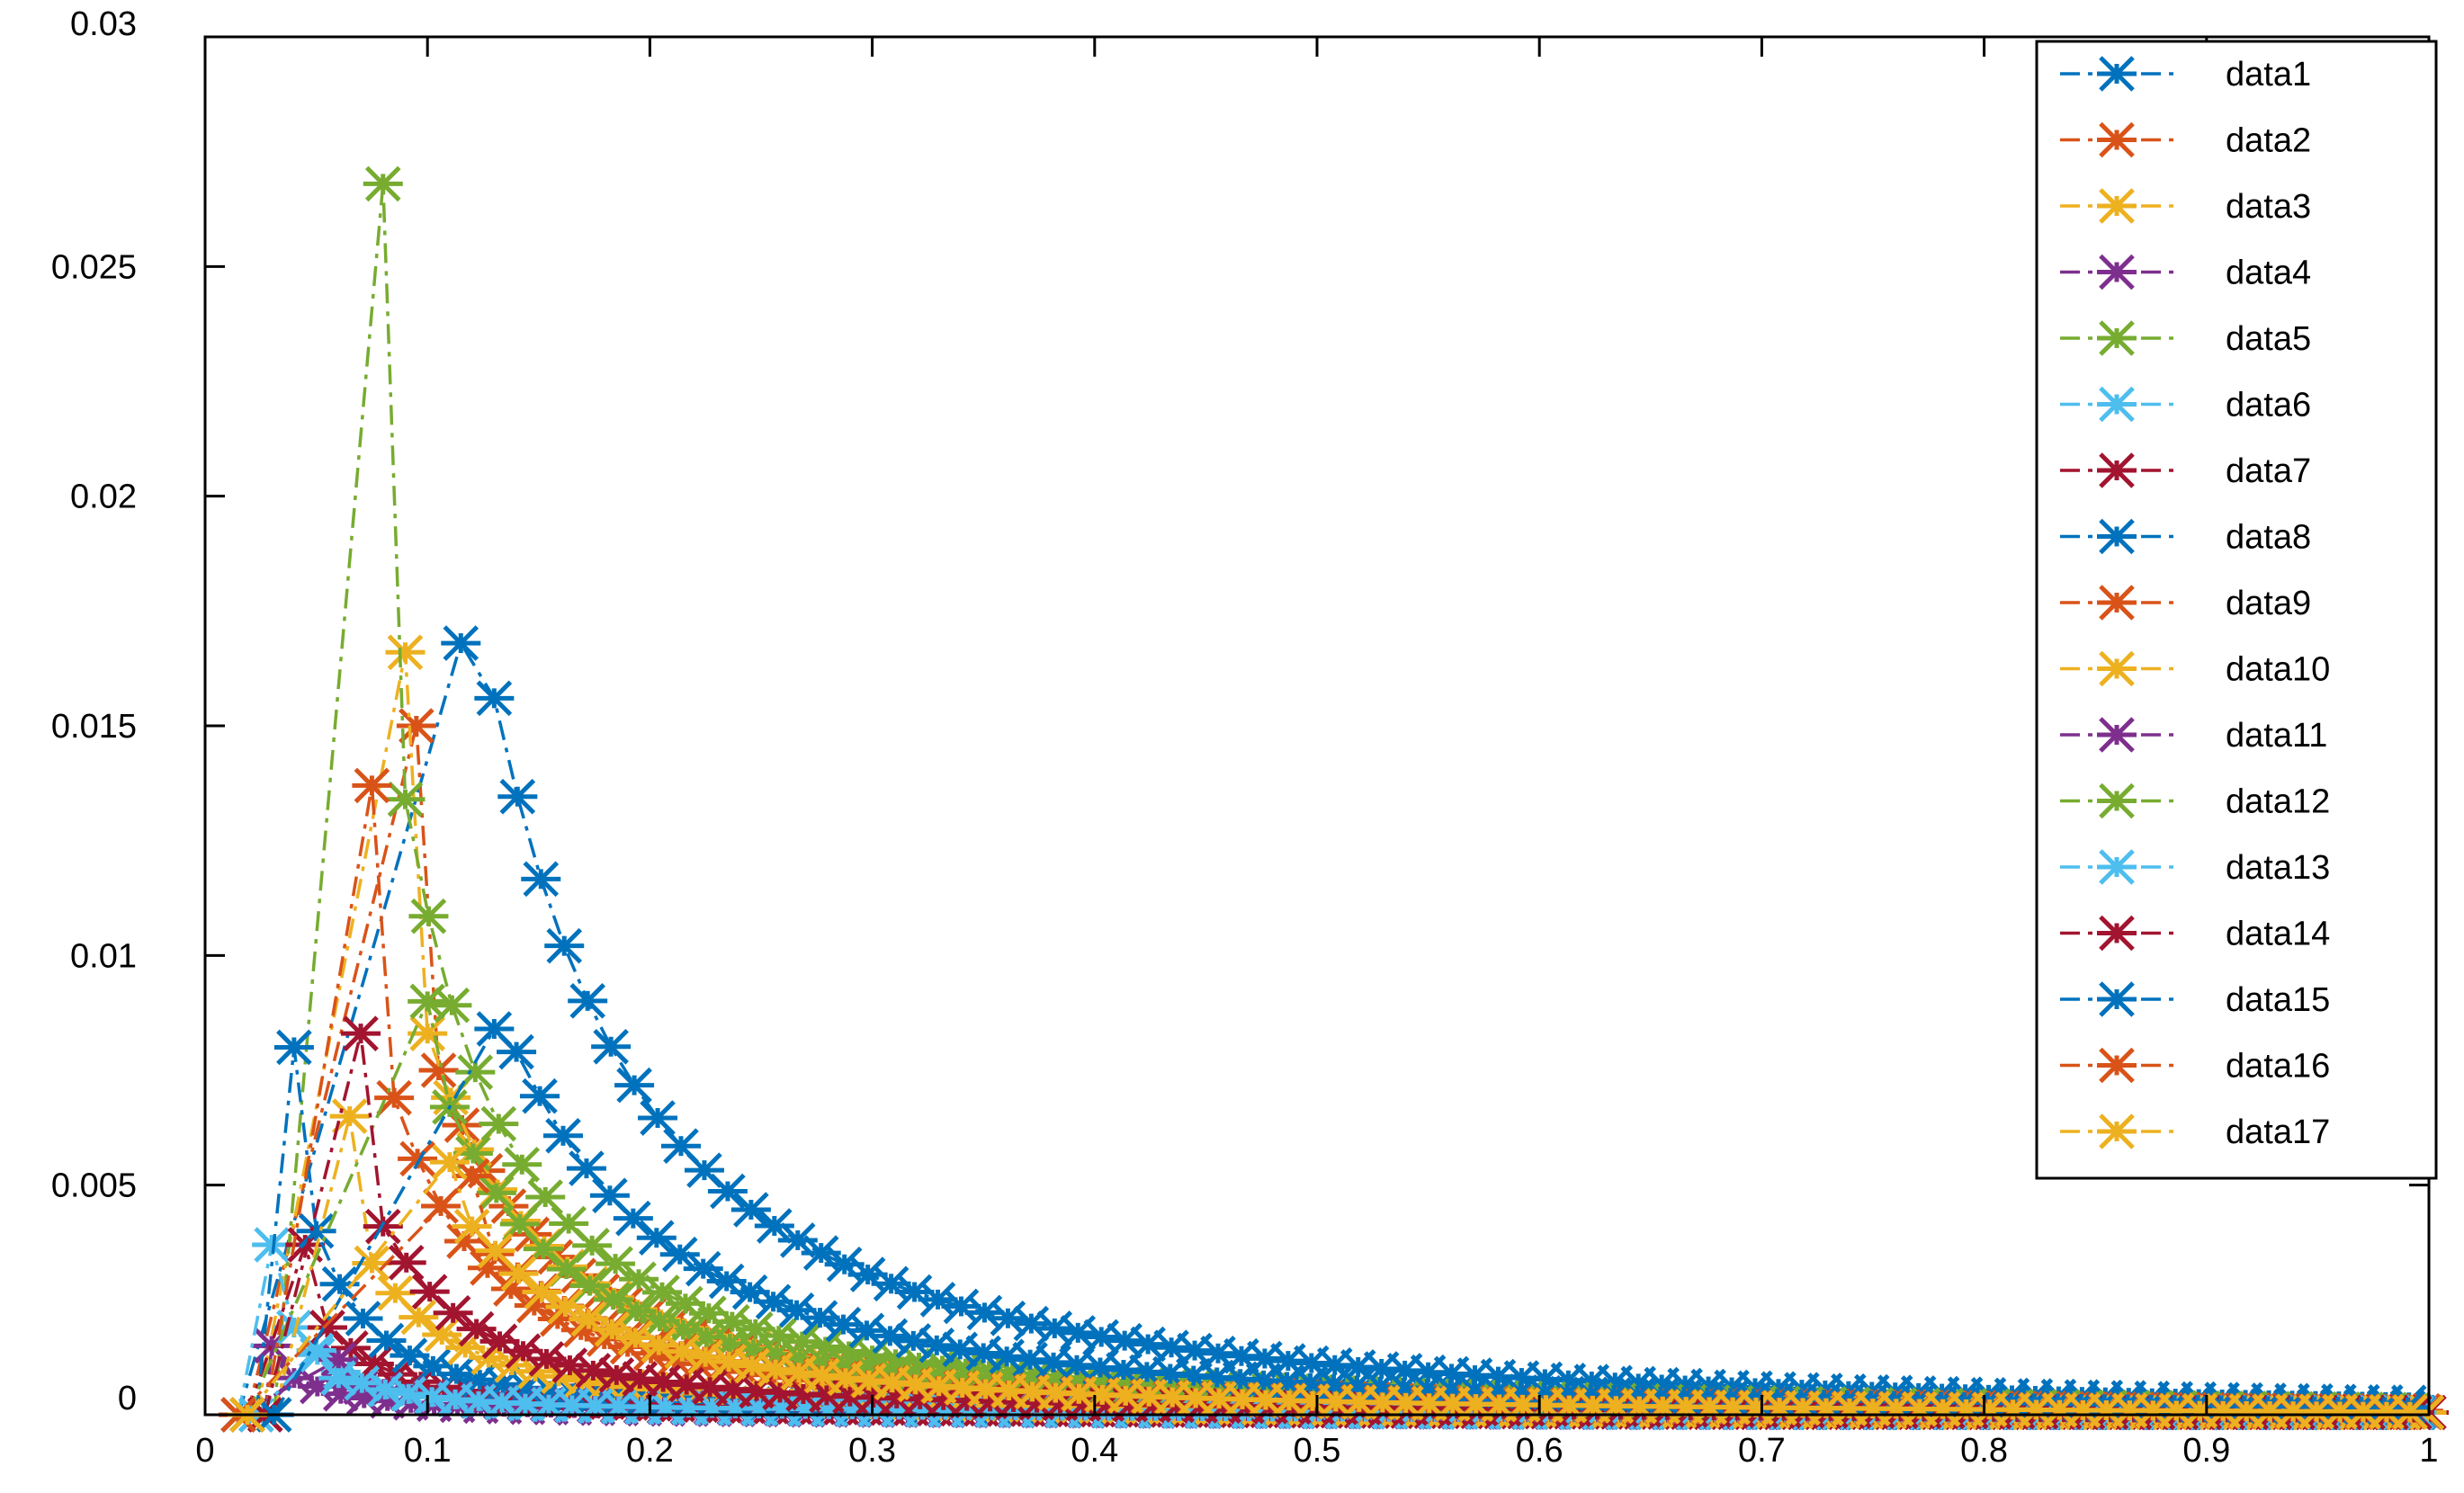 Image resolution: width=2464 pixels, height=1493 pixels. What do you see at coordinates (650, 1451) in the screenshot?
I see `x-tick-label: 0.2` at bounding box center [650, 1451].